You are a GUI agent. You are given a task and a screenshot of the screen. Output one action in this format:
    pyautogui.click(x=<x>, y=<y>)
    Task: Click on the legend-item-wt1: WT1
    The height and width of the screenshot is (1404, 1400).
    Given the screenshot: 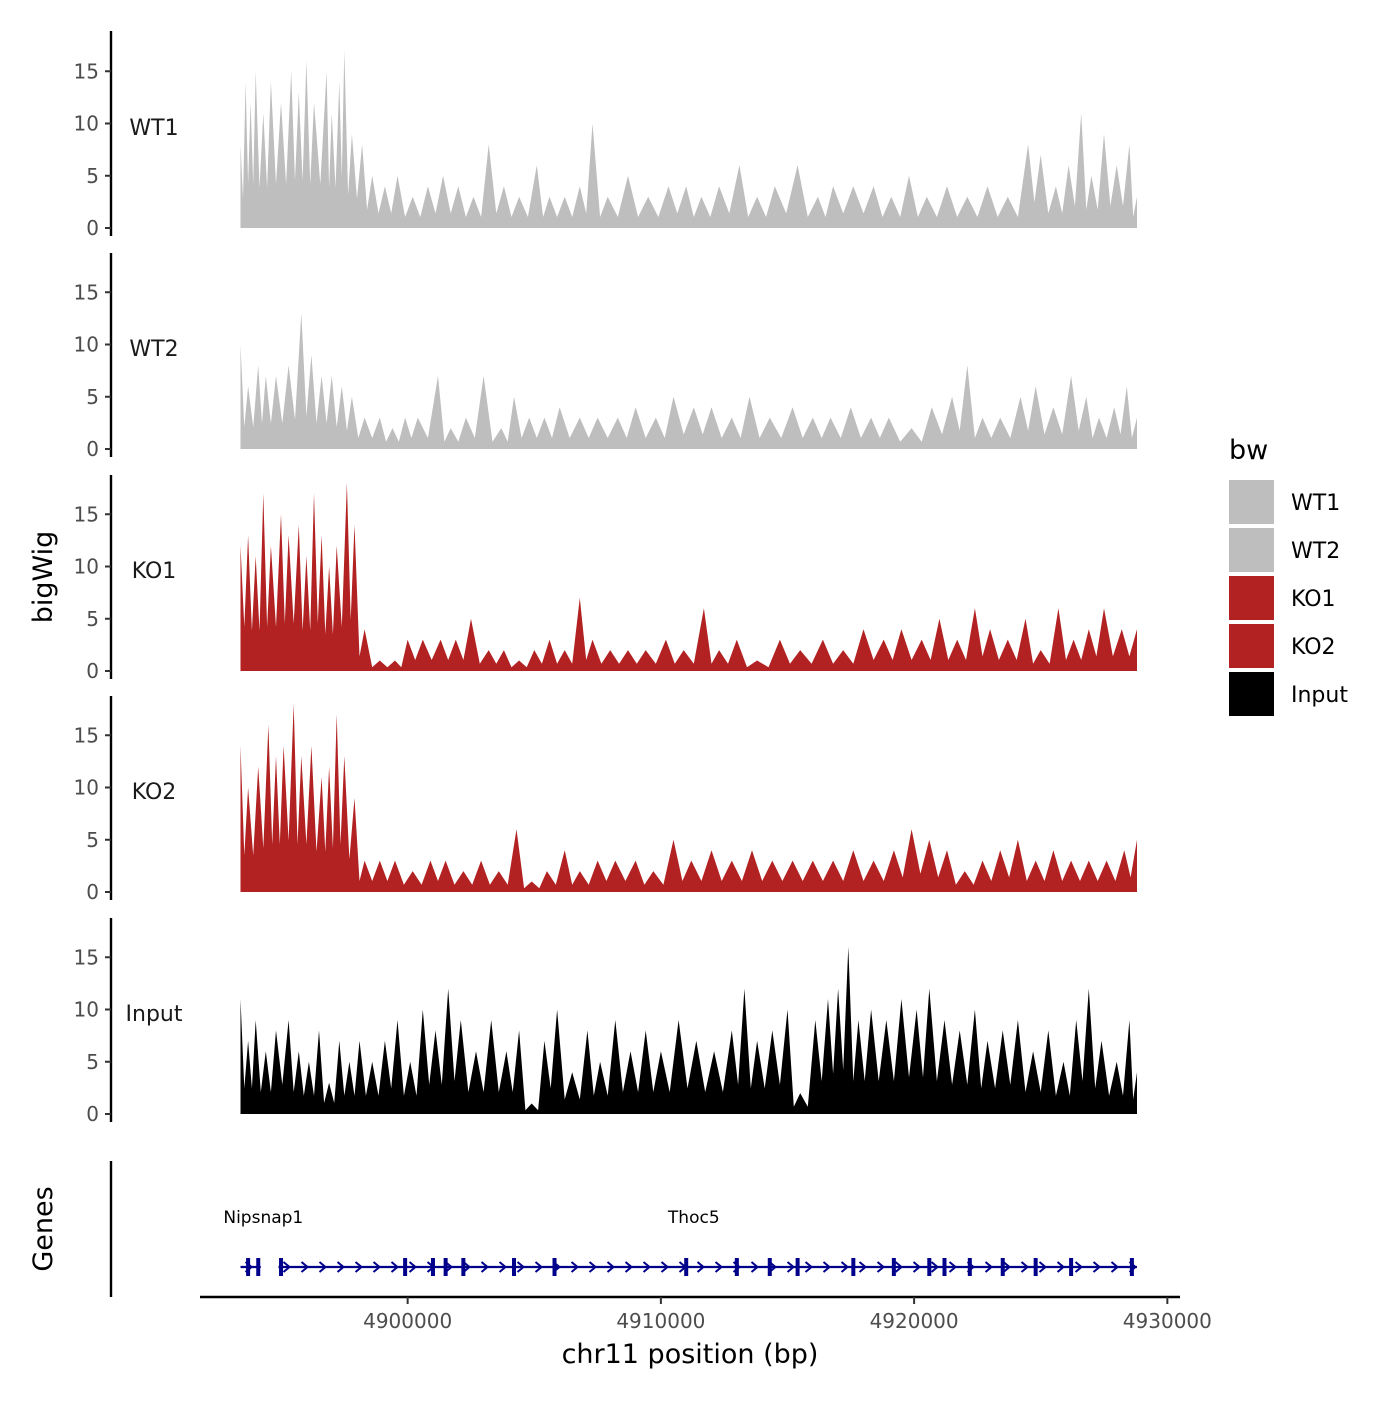 What is the action you would take?
    pyautogui.click(x=1284, y=502)
    